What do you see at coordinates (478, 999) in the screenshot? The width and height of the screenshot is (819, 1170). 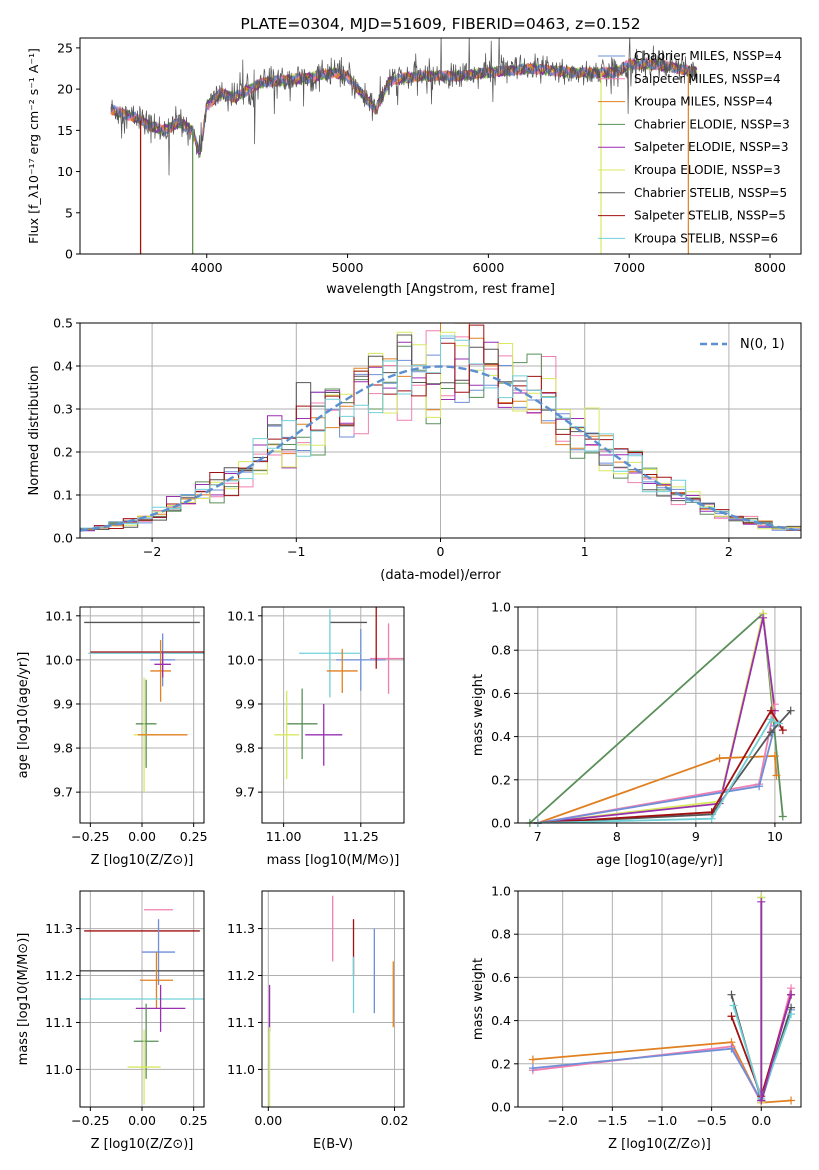 I see `weight_z-ylabel: mass weight` at bounding box center [478, 999].